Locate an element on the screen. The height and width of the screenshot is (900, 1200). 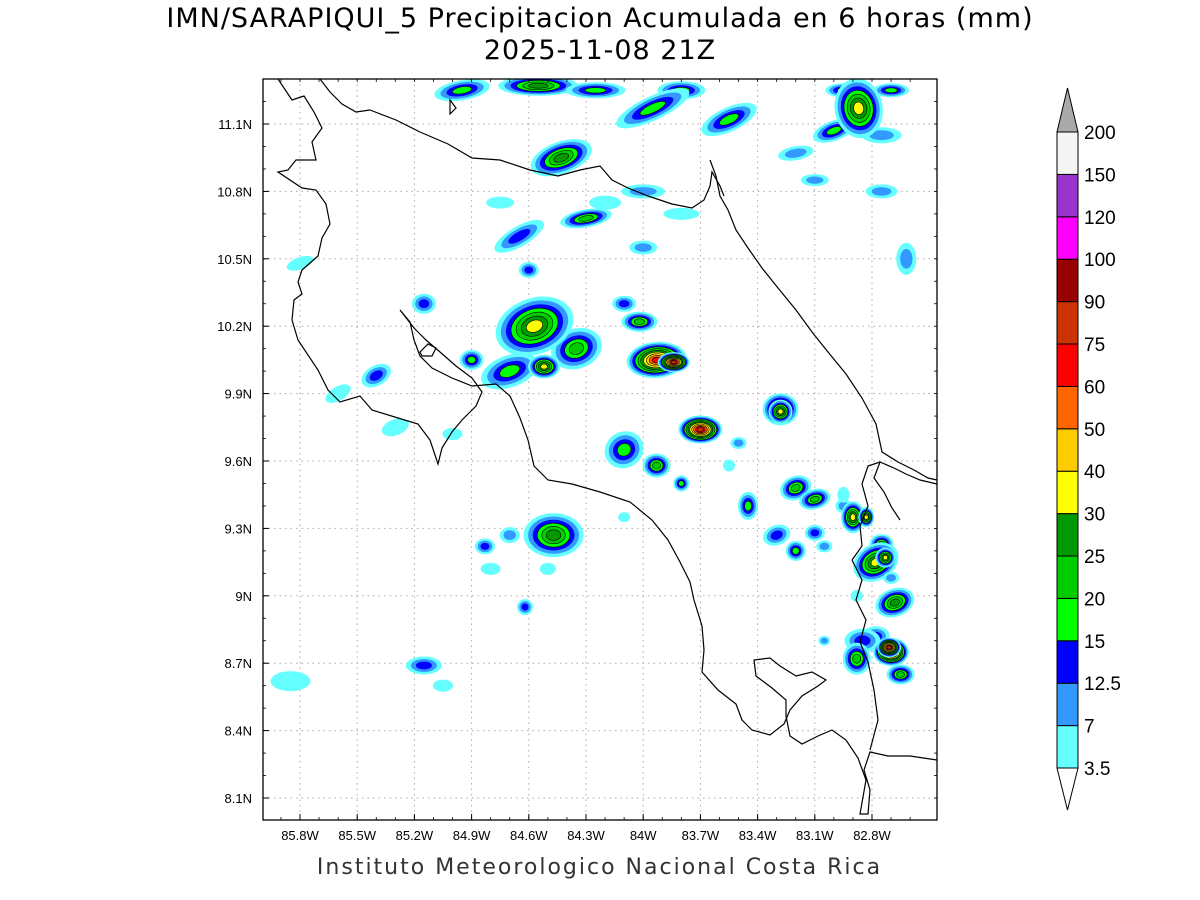
colorbar-level-label: 90 is located at coordinates (1094, 303).